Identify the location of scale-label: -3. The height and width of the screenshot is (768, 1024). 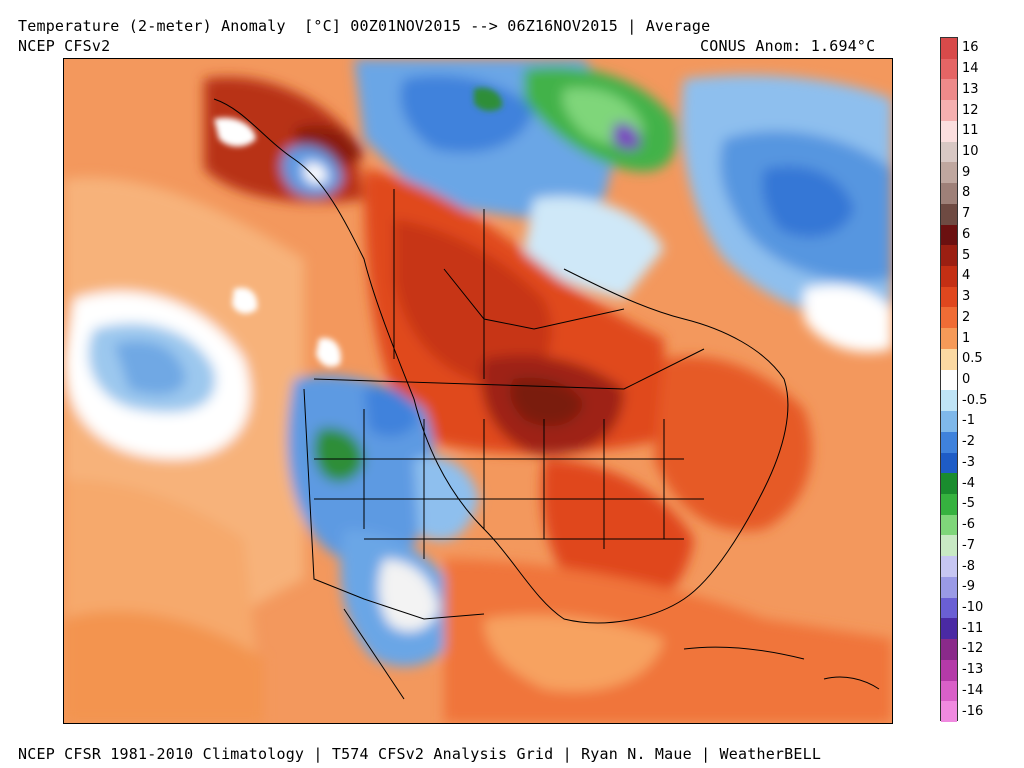
(968, 462).